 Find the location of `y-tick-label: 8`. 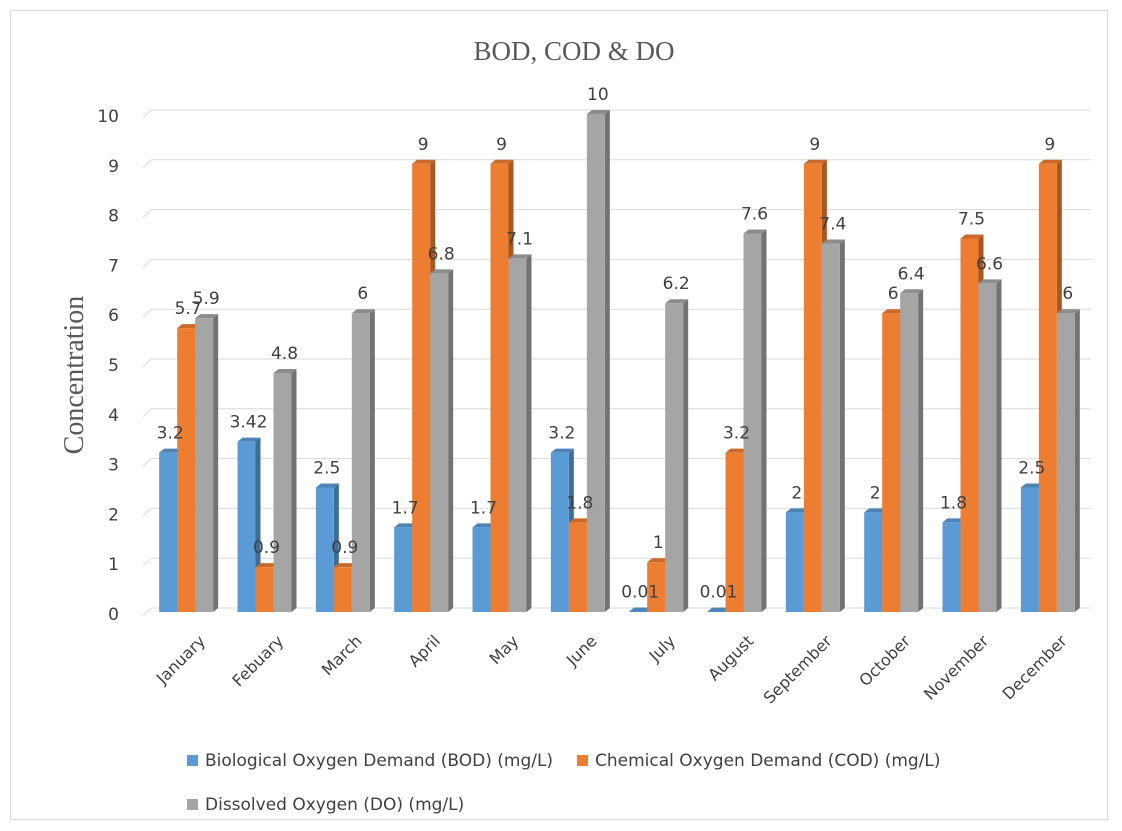

y-tick-label: 8 is located at coordinates (113, 217).